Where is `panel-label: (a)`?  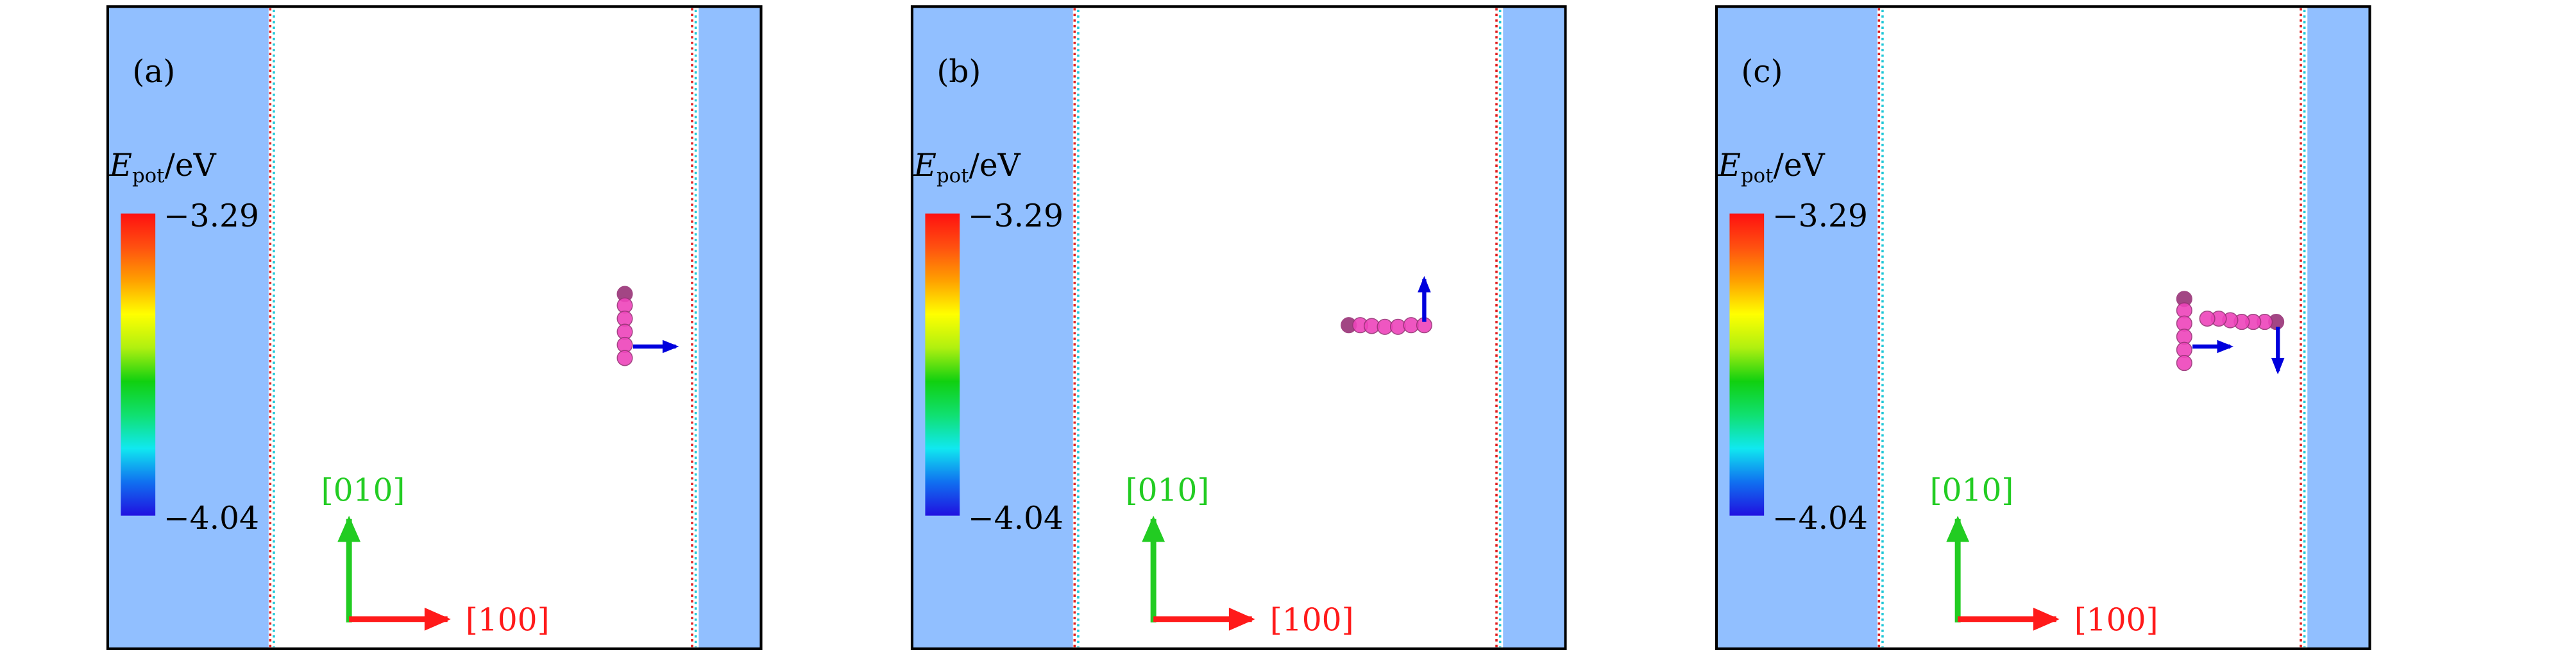
panel-label: (a) is located at coordinates (153, 72).